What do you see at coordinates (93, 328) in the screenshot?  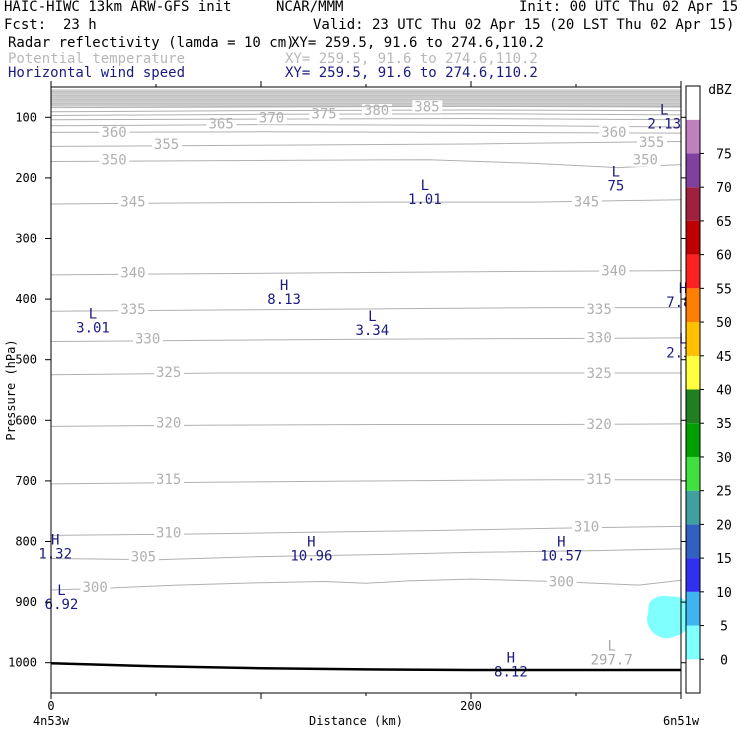 I see `wind-marker-value: 3.01` at bounding box center [93, 328].